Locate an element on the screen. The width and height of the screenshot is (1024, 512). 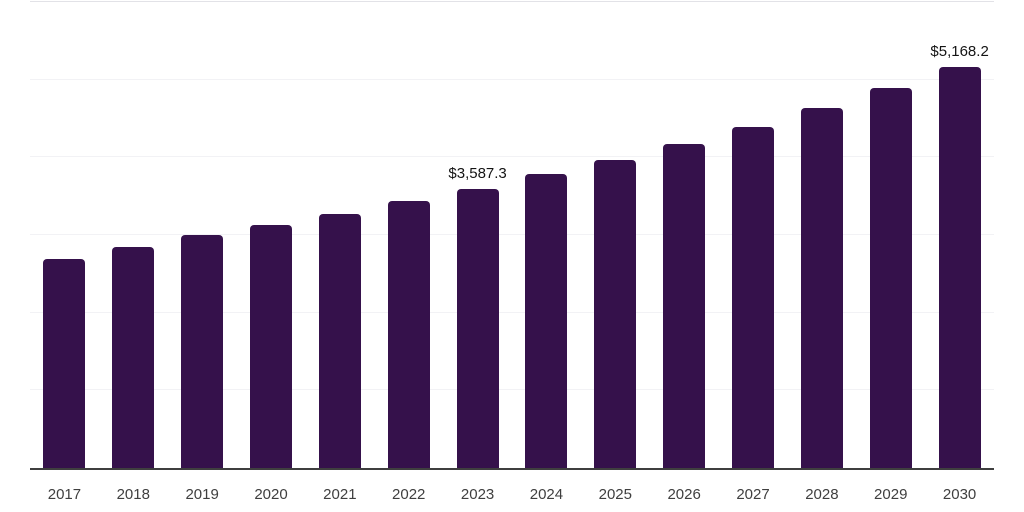
x-tick-label: 2028 is located at coordinates (822, 494).